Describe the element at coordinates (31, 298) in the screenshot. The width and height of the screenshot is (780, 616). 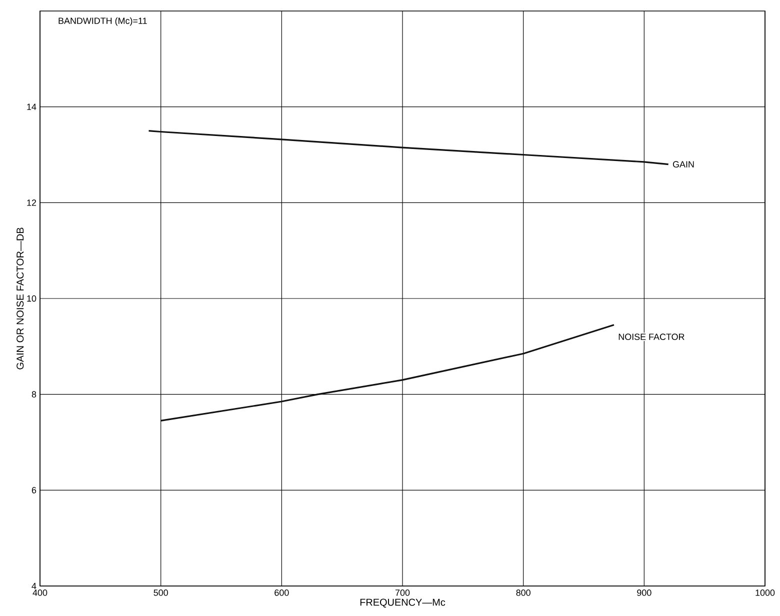
I see `y-tick-label: 10` at that location.